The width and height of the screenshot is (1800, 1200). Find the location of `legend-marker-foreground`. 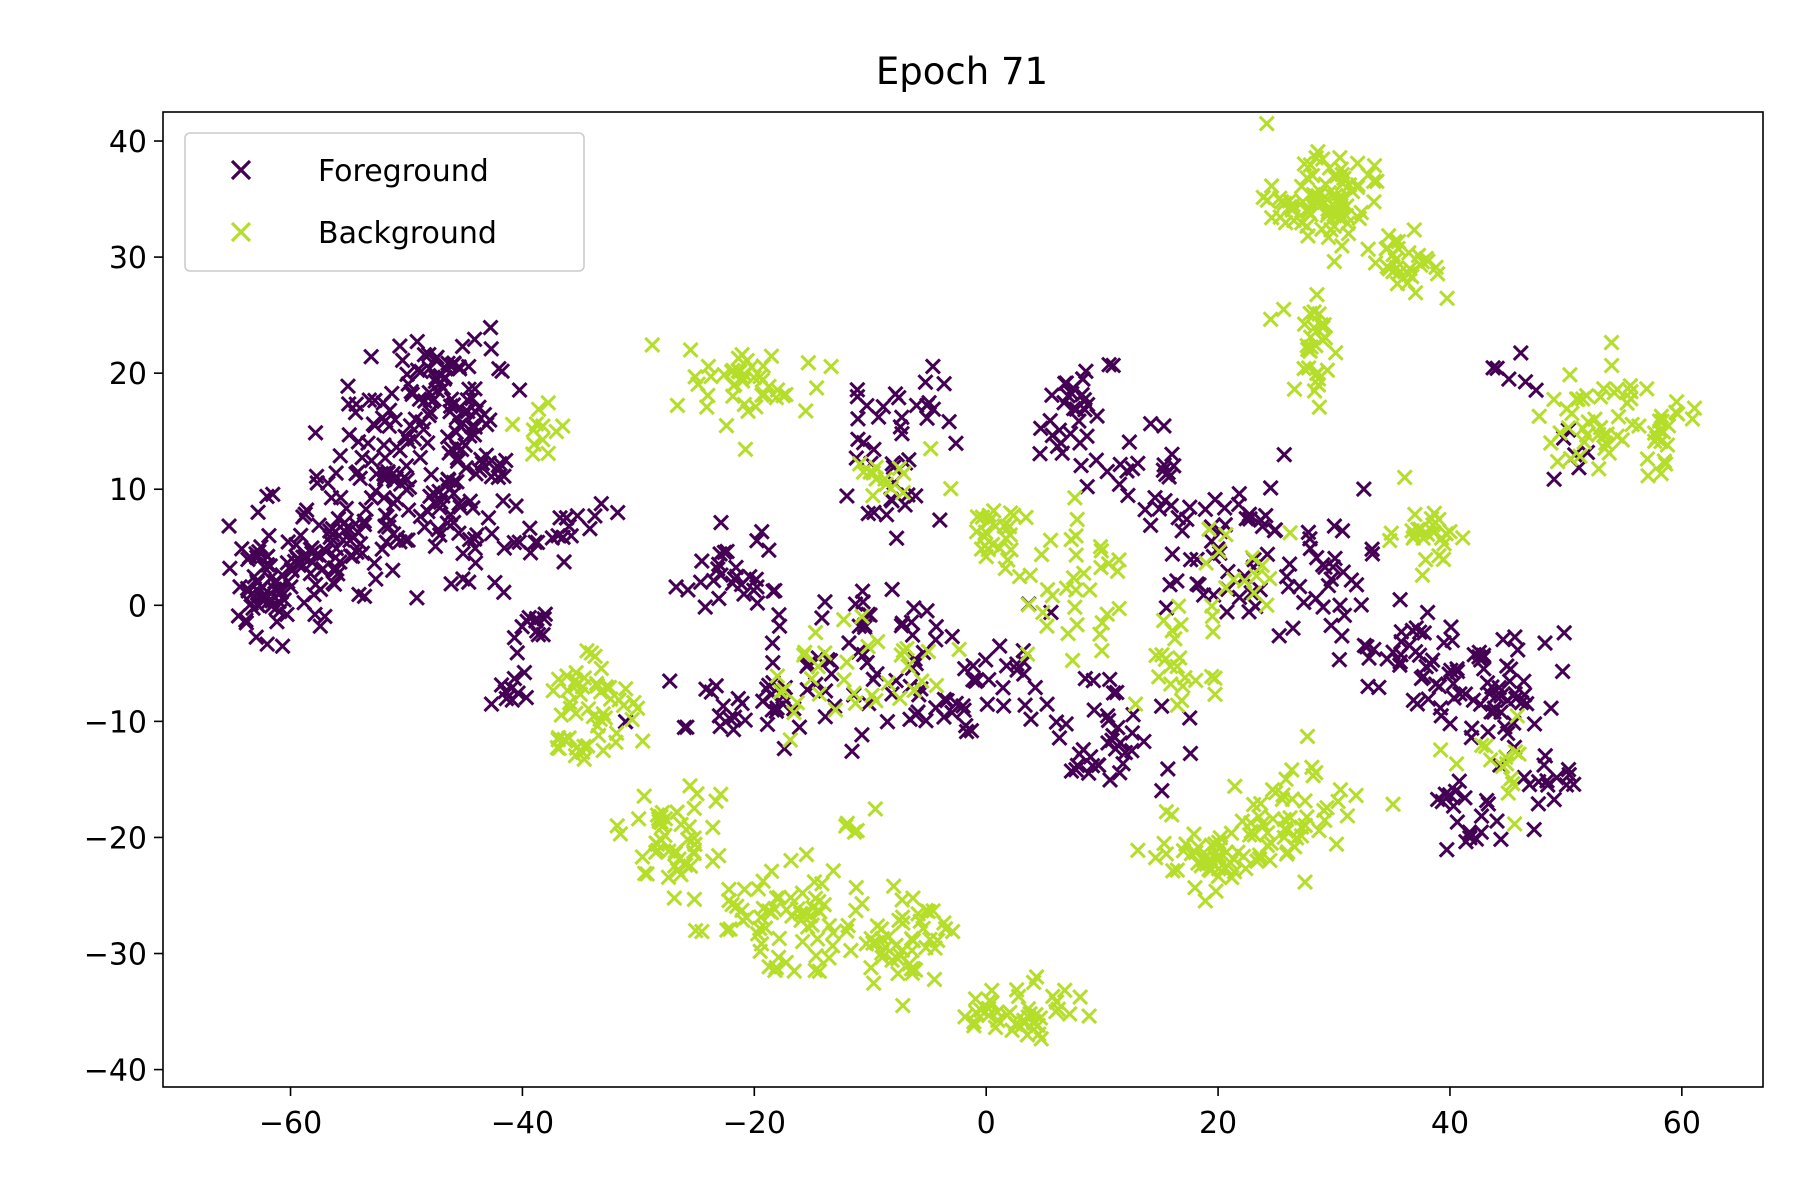

legend-marker-foreground is located at coordinates (241, 170).